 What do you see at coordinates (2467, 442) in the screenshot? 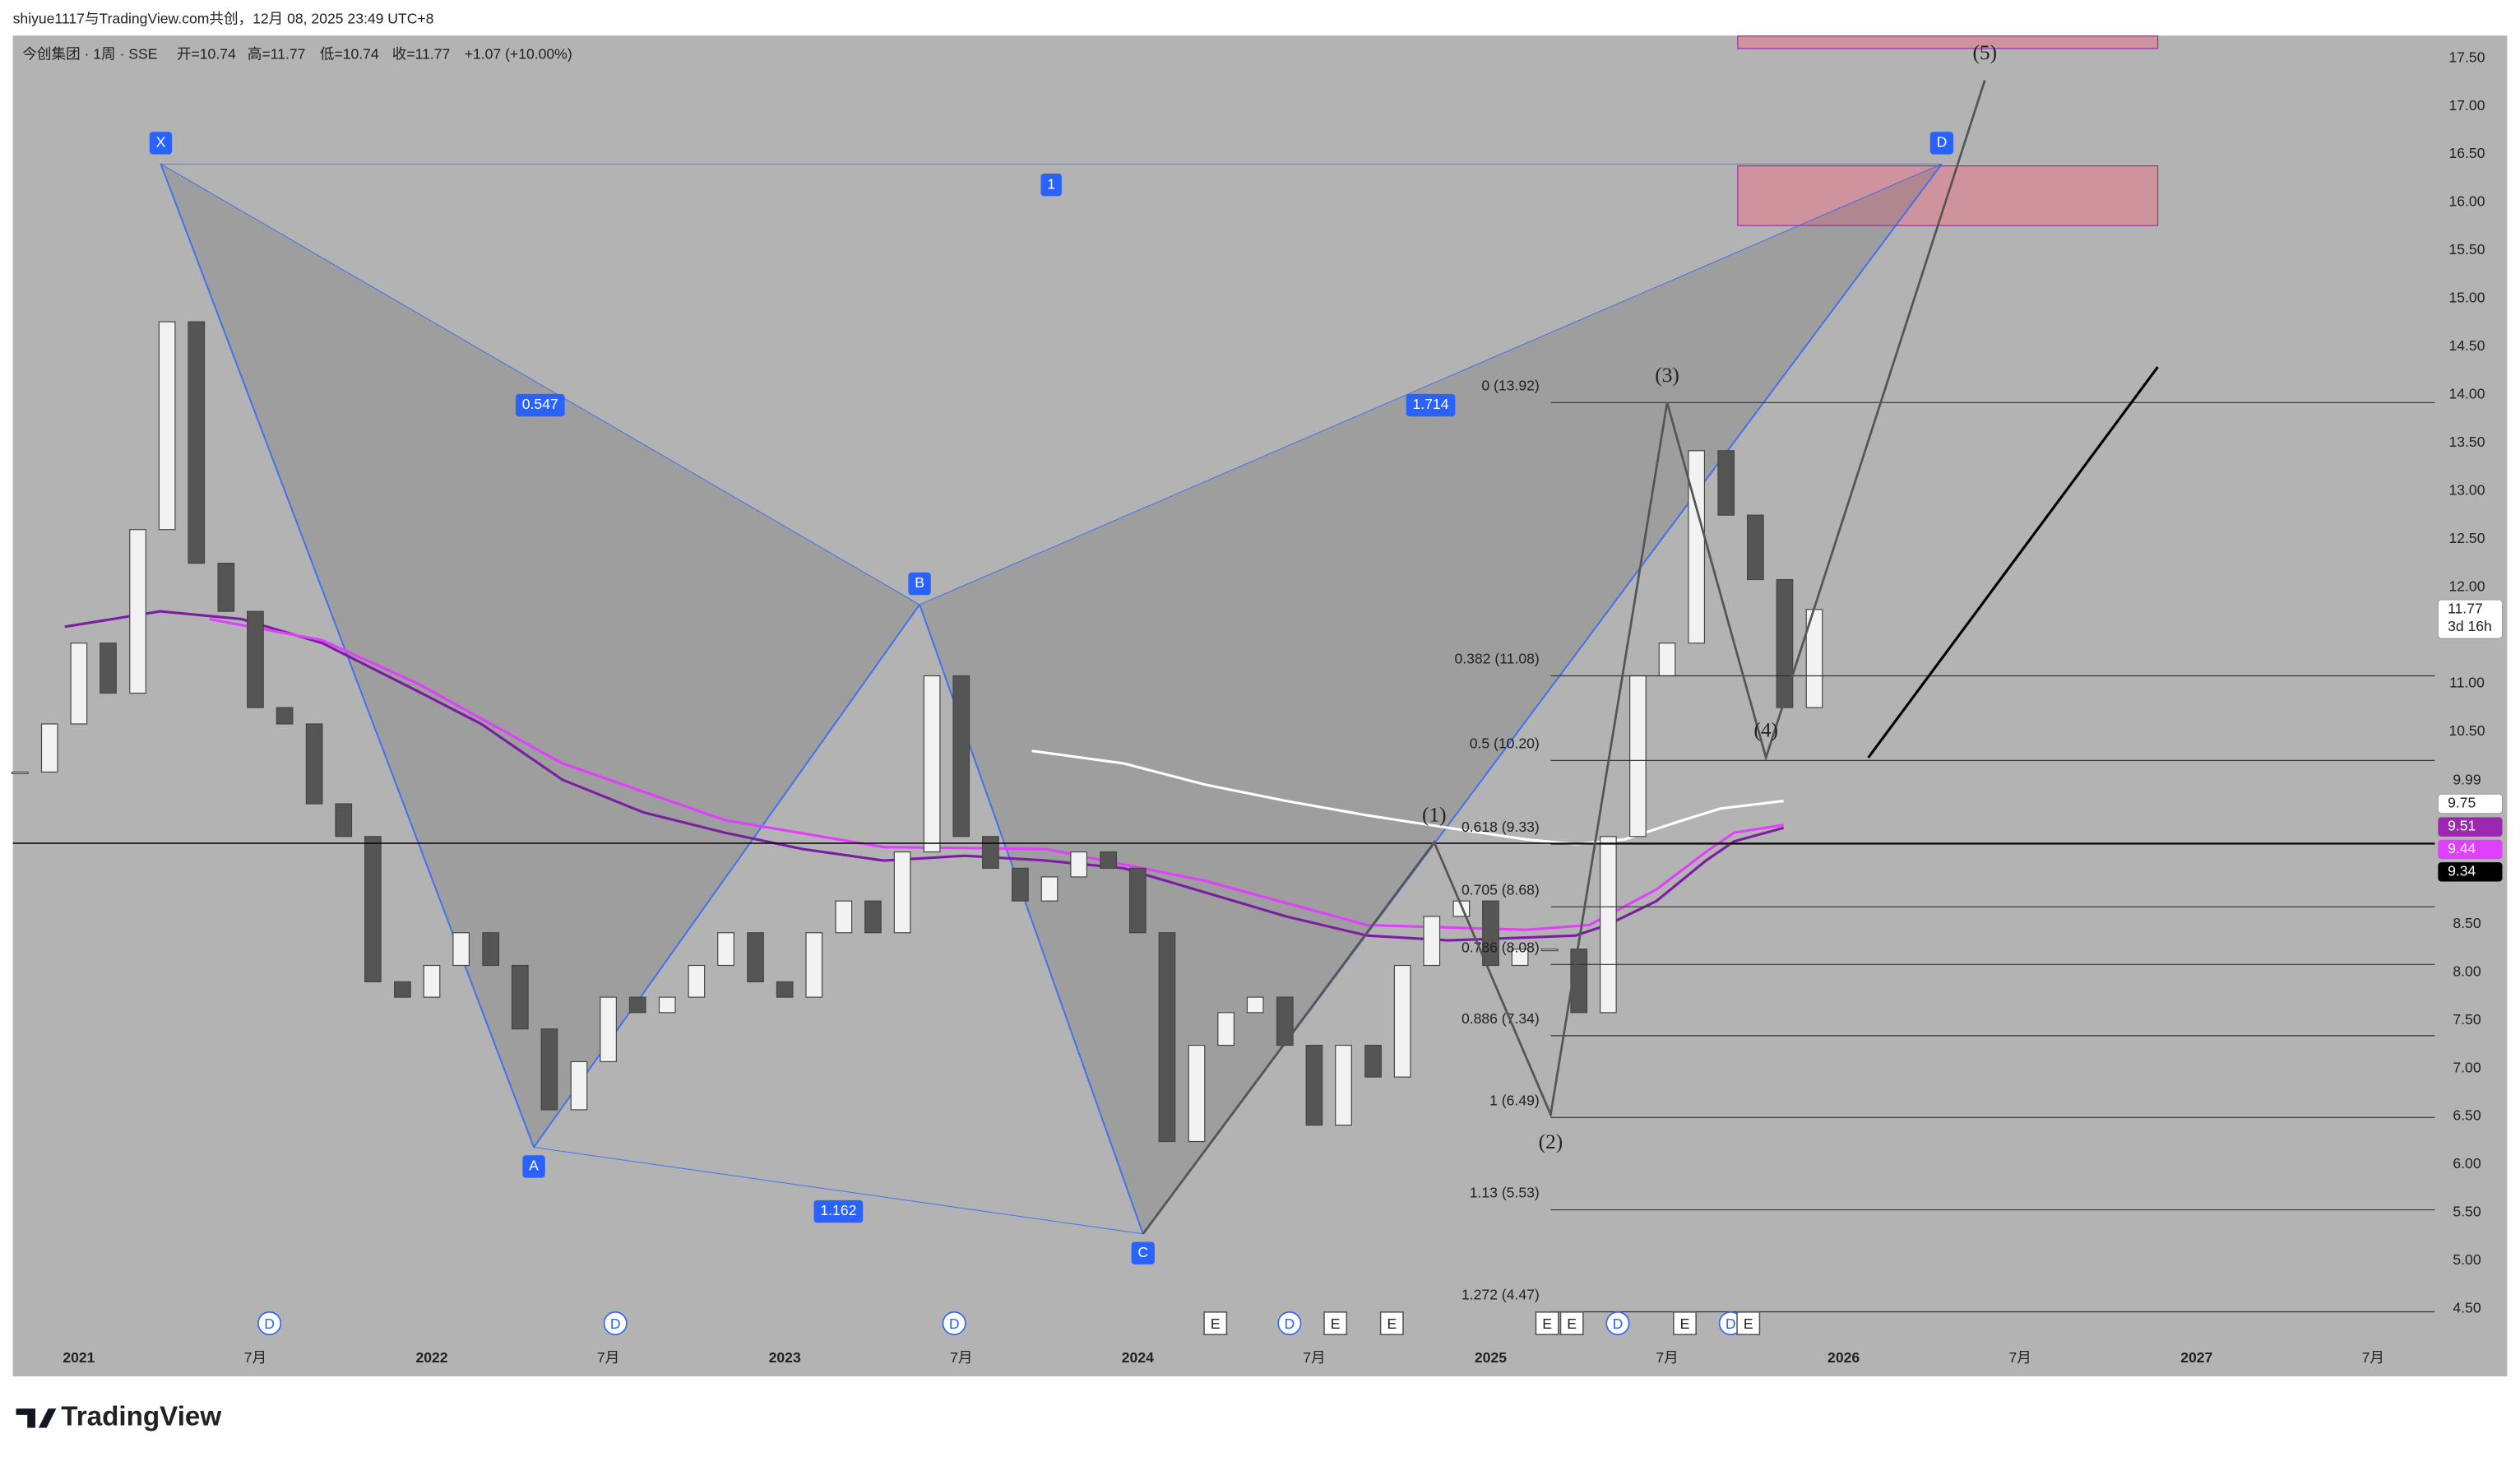
I see `y-tick-label: 13.50` at bounding box center [2467, 442].